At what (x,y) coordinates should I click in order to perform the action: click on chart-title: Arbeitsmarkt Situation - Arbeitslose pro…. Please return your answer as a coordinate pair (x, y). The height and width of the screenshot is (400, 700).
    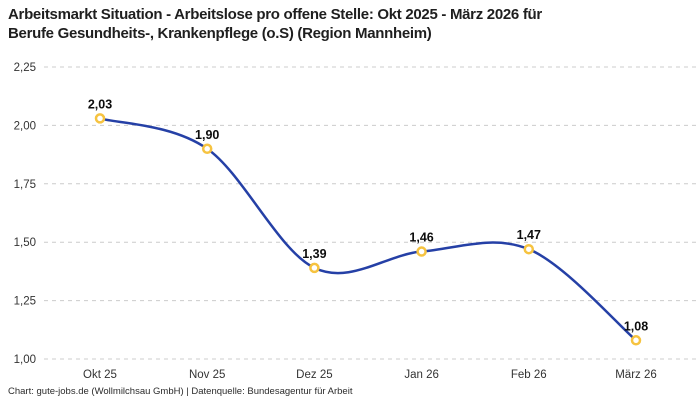
    Looking at the image, I should click on (350, 24).